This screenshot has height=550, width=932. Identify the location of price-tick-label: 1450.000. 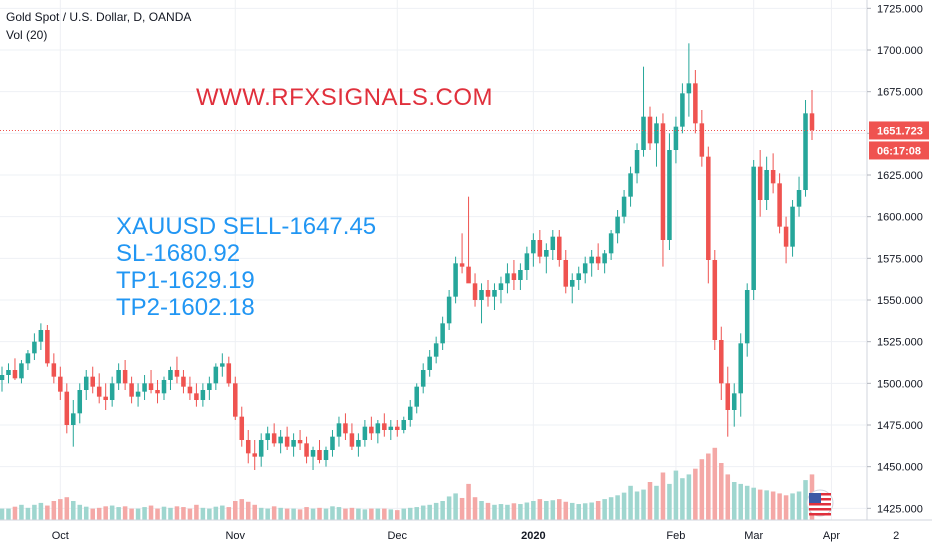
(900, 468).